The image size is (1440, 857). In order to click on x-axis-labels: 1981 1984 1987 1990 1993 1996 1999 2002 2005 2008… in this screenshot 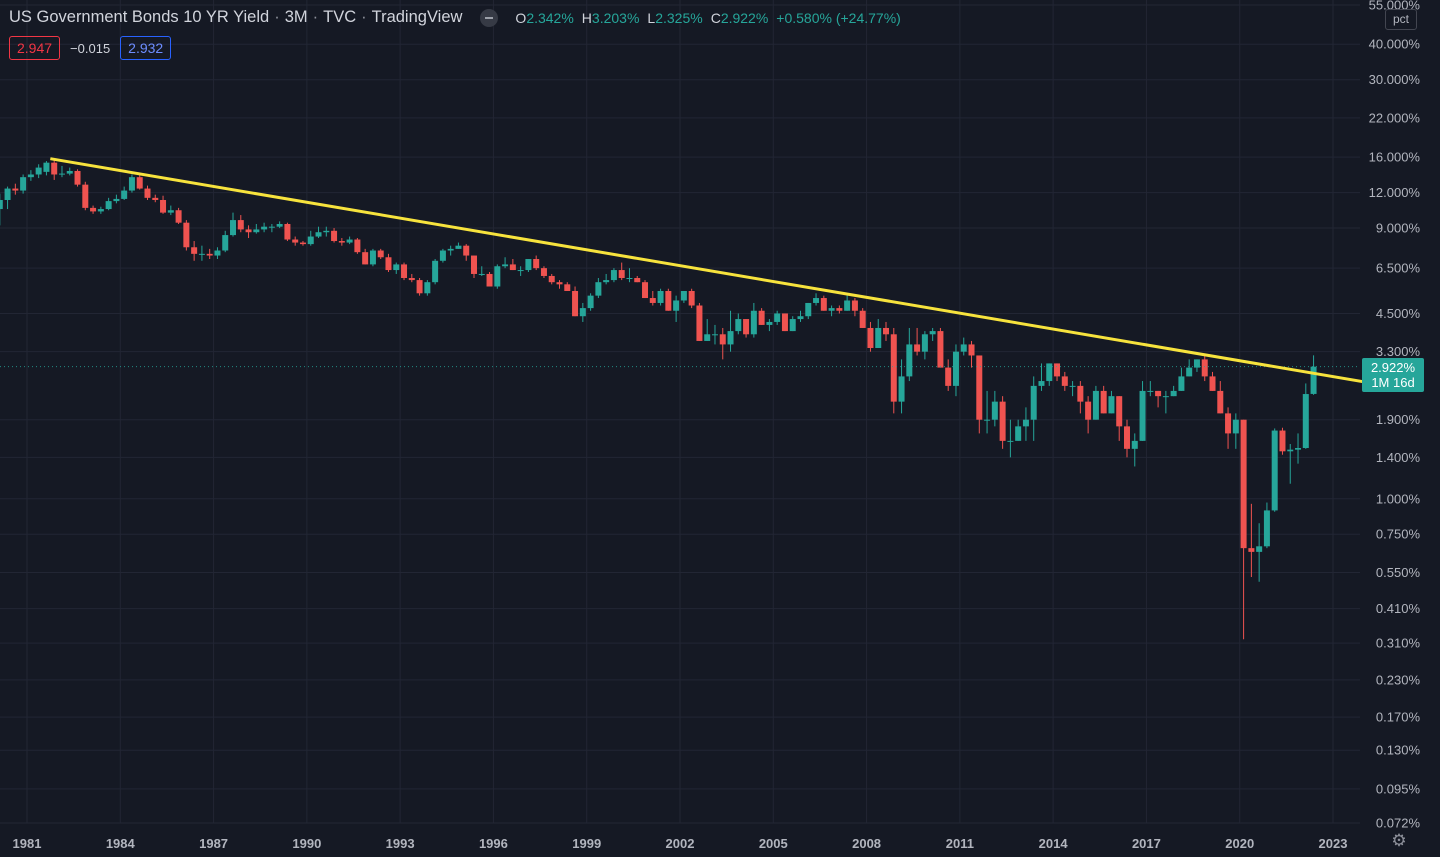, I will do `click(680, 843)`.